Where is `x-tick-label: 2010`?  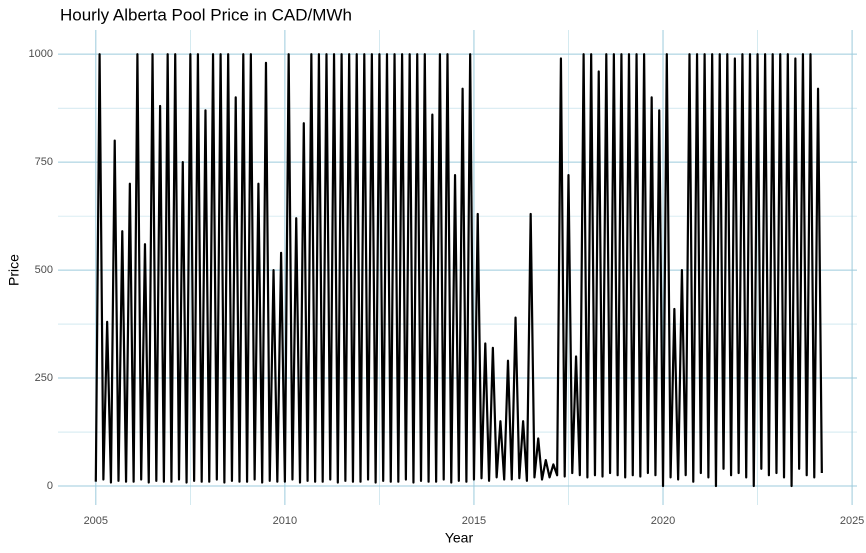 x-tick-label: 2010 is located at coordinates (285, 521).